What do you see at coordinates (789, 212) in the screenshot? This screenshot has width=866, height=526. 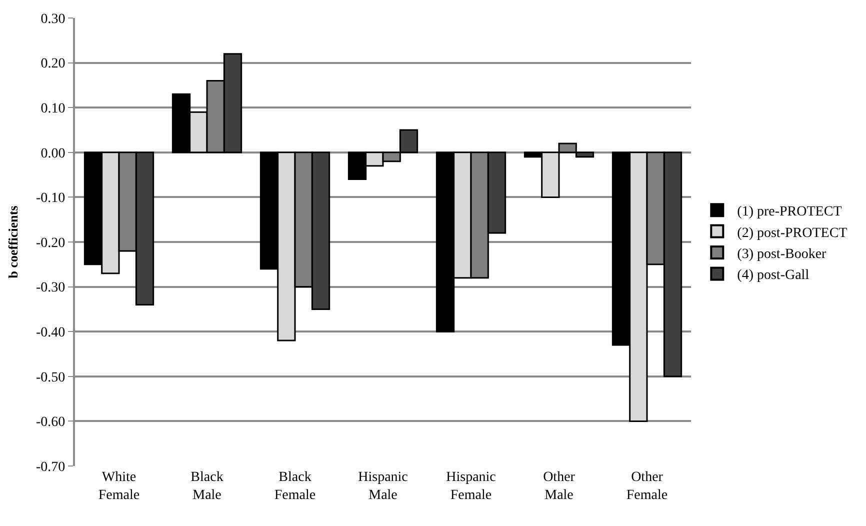 I see `legend-label: (1) pre-PROTECT` at bounding box center [789, 212].